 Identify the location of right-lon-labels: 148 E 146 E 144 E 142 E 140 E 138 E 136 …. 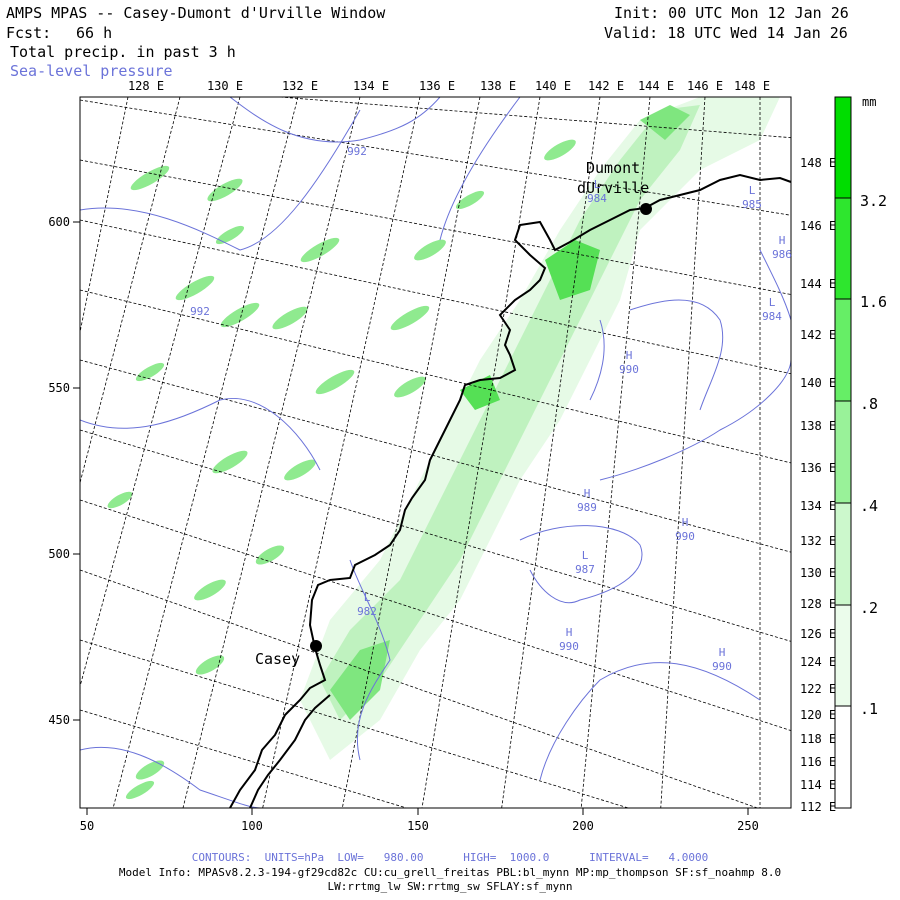
(818, 485).